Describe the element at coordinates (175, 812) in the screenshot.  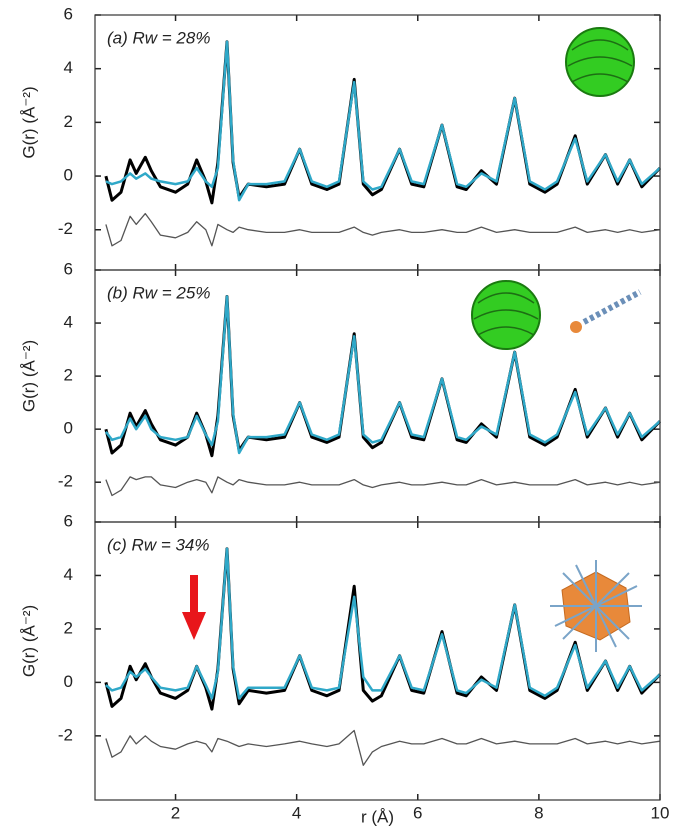
I see `x-tick-label: 2` at that location.